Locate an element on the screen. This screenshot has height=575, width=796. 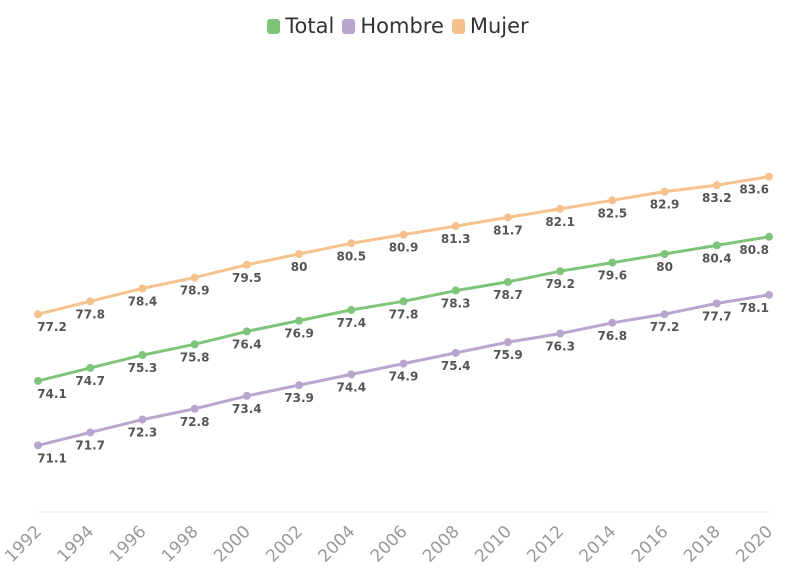
data-point-total-2002 is located at coordinates (299, 320).